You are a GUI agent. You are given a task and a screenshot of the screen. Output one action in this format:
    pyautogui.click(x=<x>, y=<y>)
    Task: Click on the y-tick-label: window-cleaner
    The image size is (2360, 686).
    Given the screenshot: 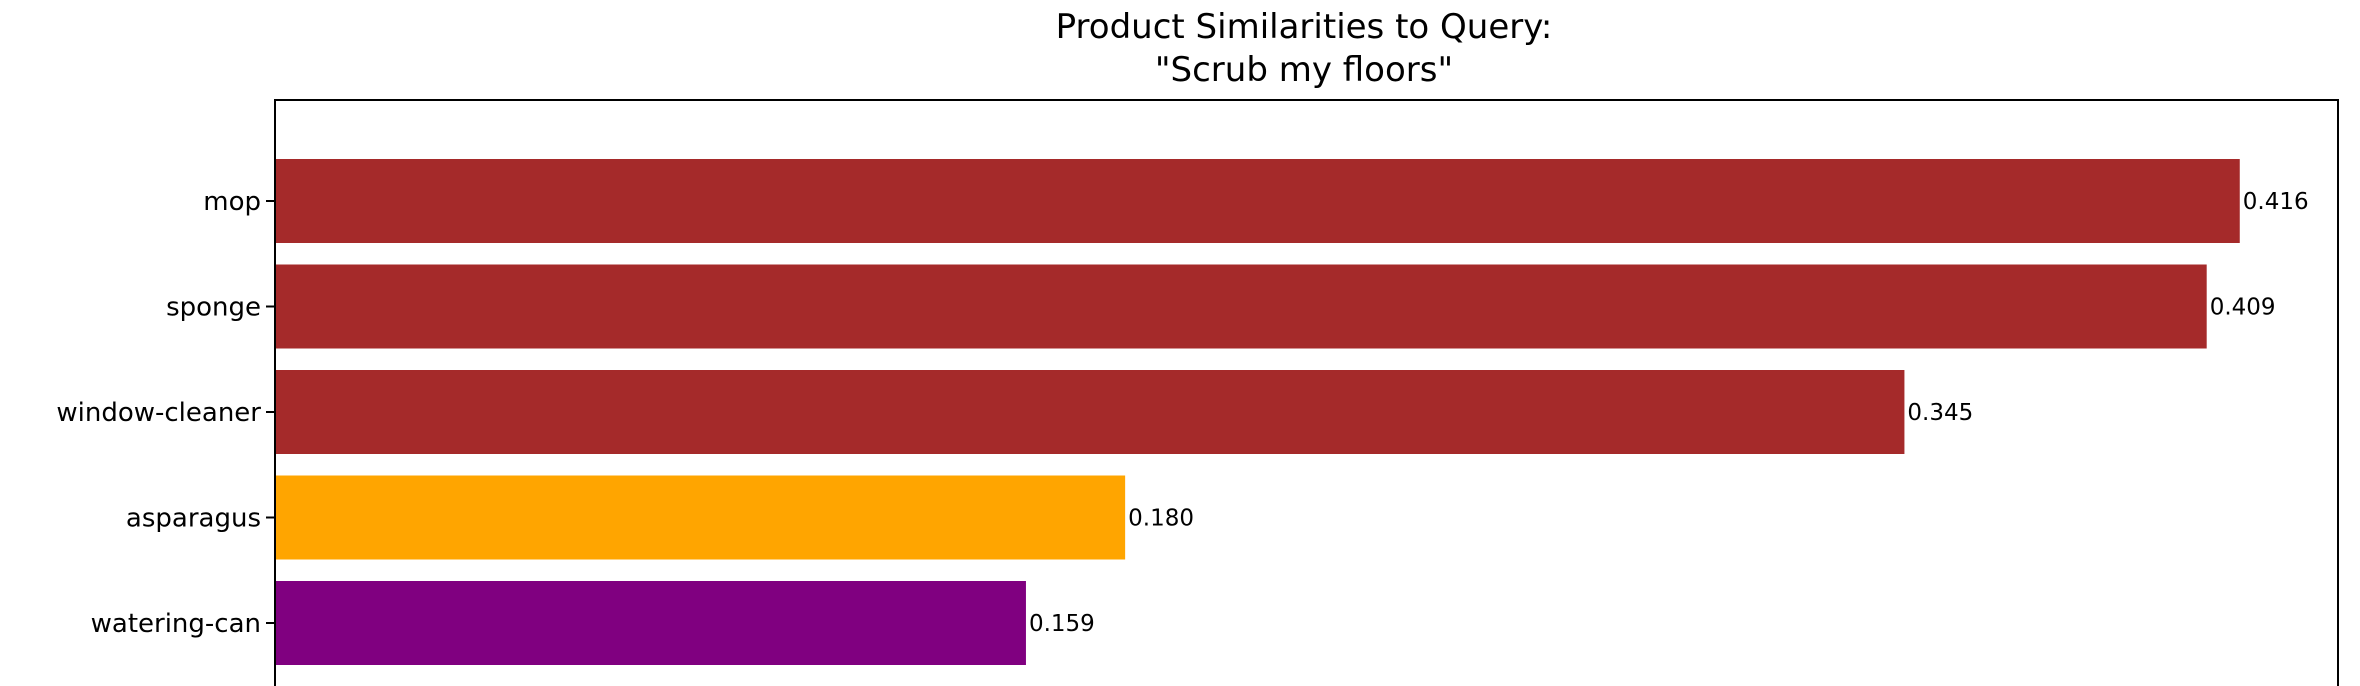 What is the action you would take?
    pyautogui.click(x=158, y=413)
    